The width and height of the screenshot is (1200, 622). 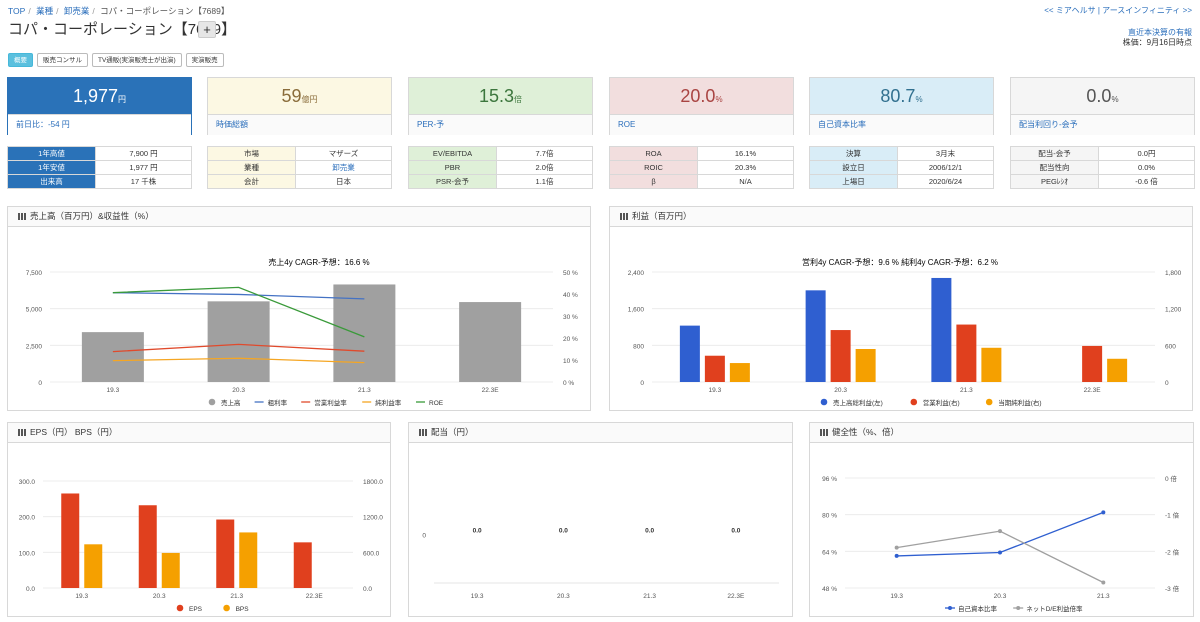 I want to click on kpi-card-2: 15.3倍 PER-予, so click(x=500, y=106).